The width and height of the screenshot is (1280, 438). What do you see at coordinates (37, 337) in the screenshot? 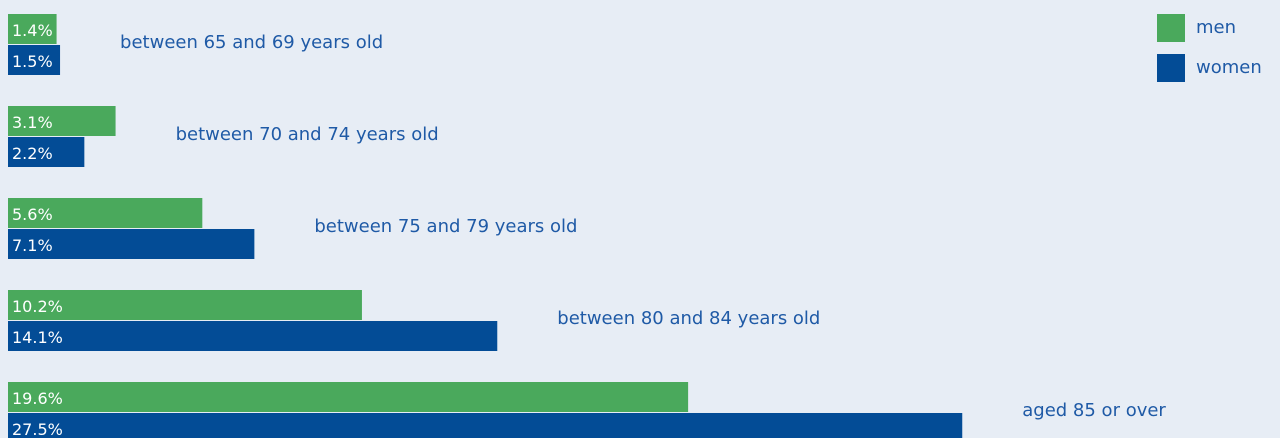
I see `value-label-women-3: 14.1%` at bounding box center [37, 337].